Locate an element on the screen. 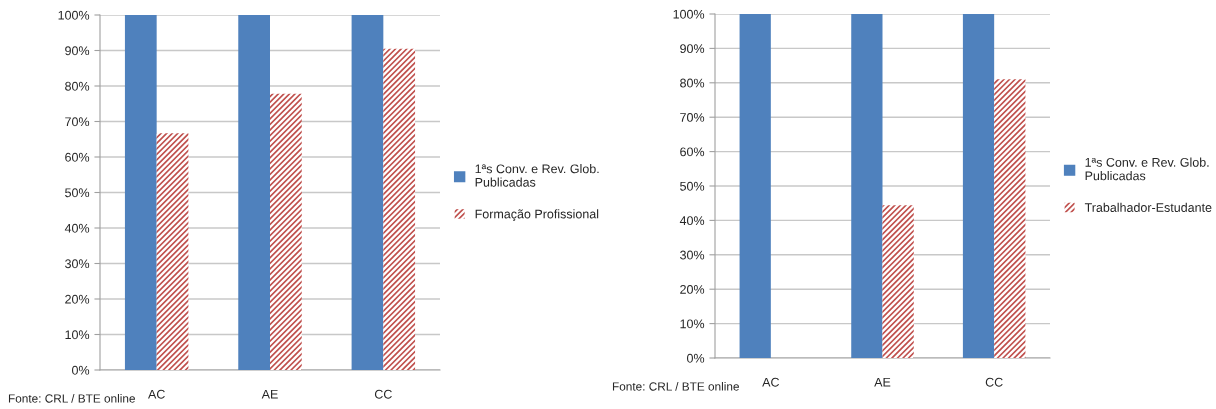  legend-label: Trabalhador-Estudante is located at coordinates (1148, 207).